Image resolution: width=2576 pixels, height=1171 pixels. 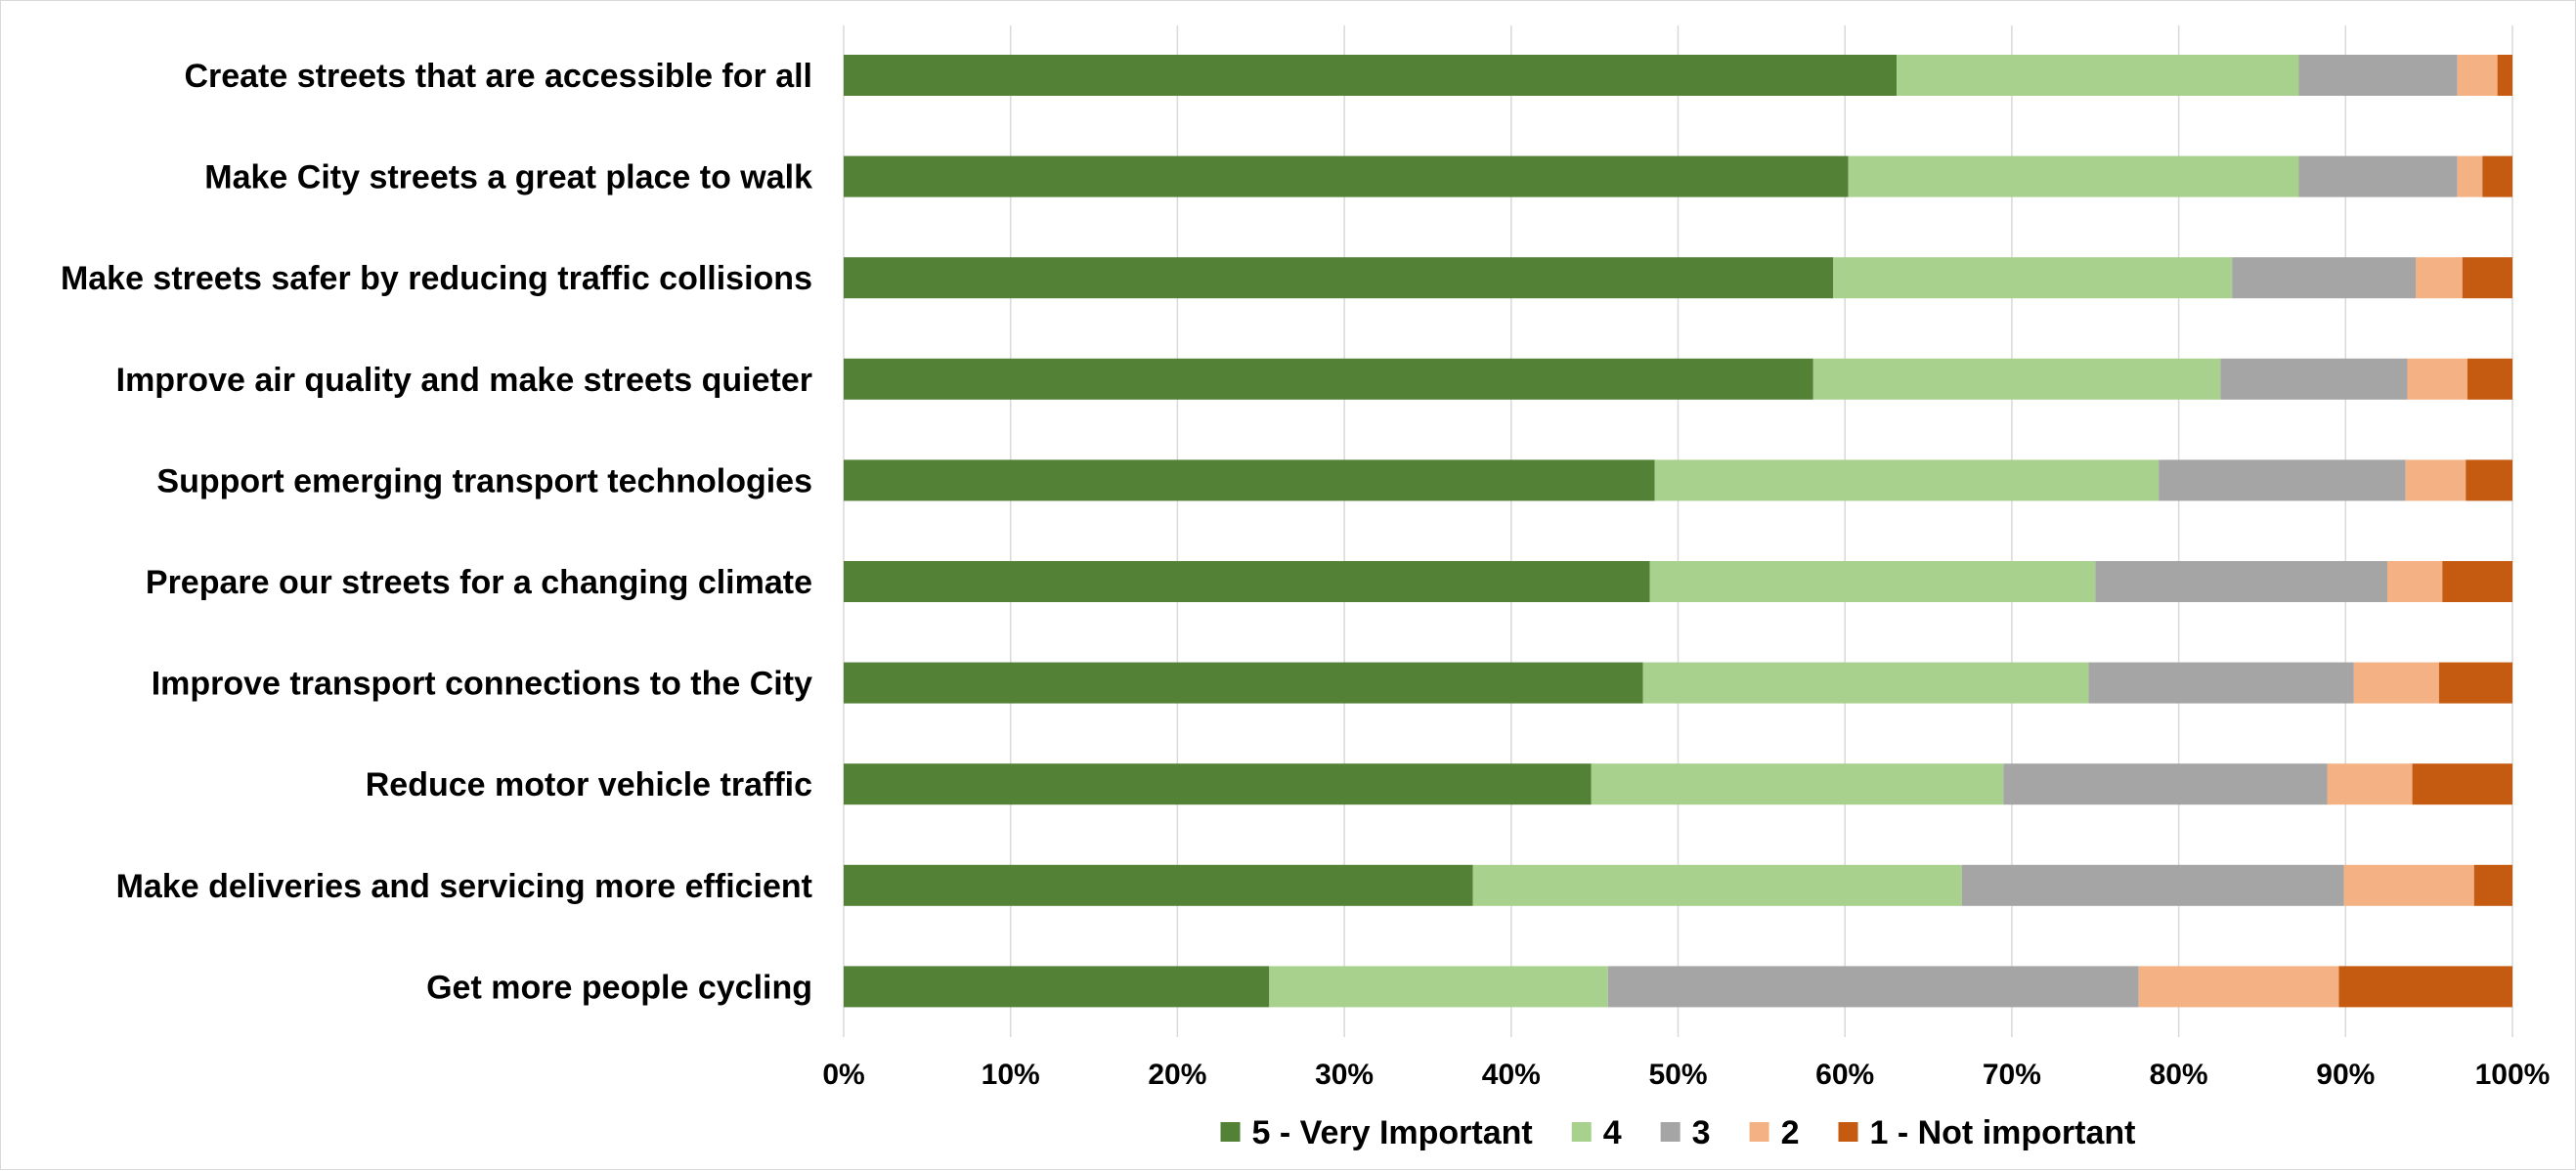 What do you see at coordinates (1790, 1132) in the screenshot?
I see `legend-label: 2` at bounding box center [1790, 1132].